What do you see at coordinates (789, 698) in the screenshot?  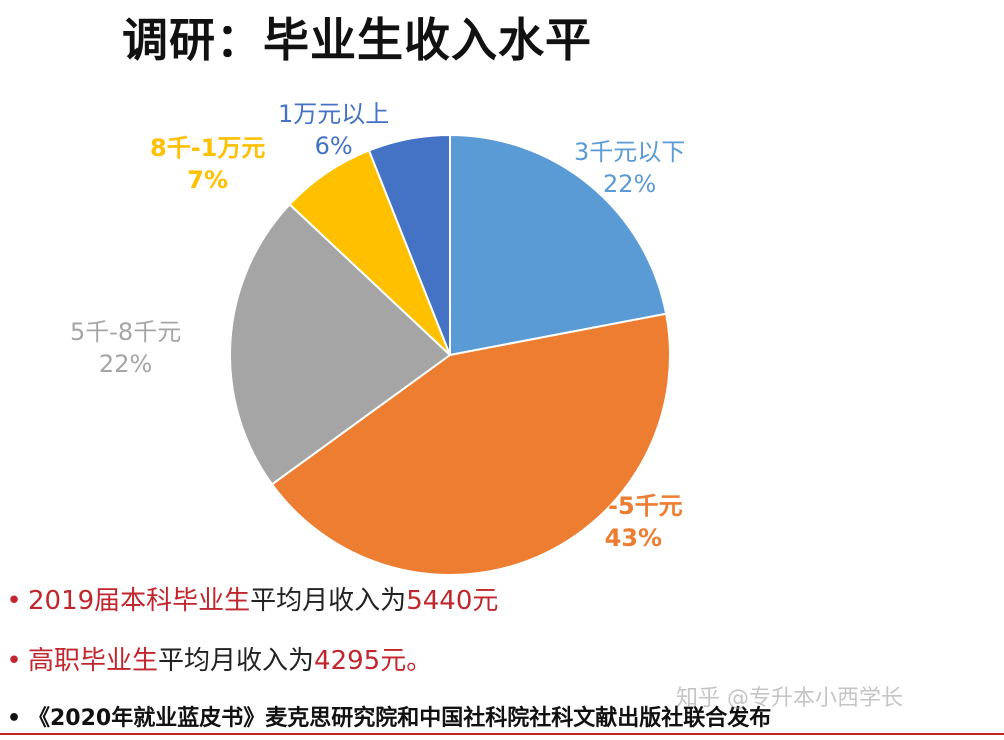 I see `watermark: 知乎 @专升本小西学长` at bounding box center [789, 698].